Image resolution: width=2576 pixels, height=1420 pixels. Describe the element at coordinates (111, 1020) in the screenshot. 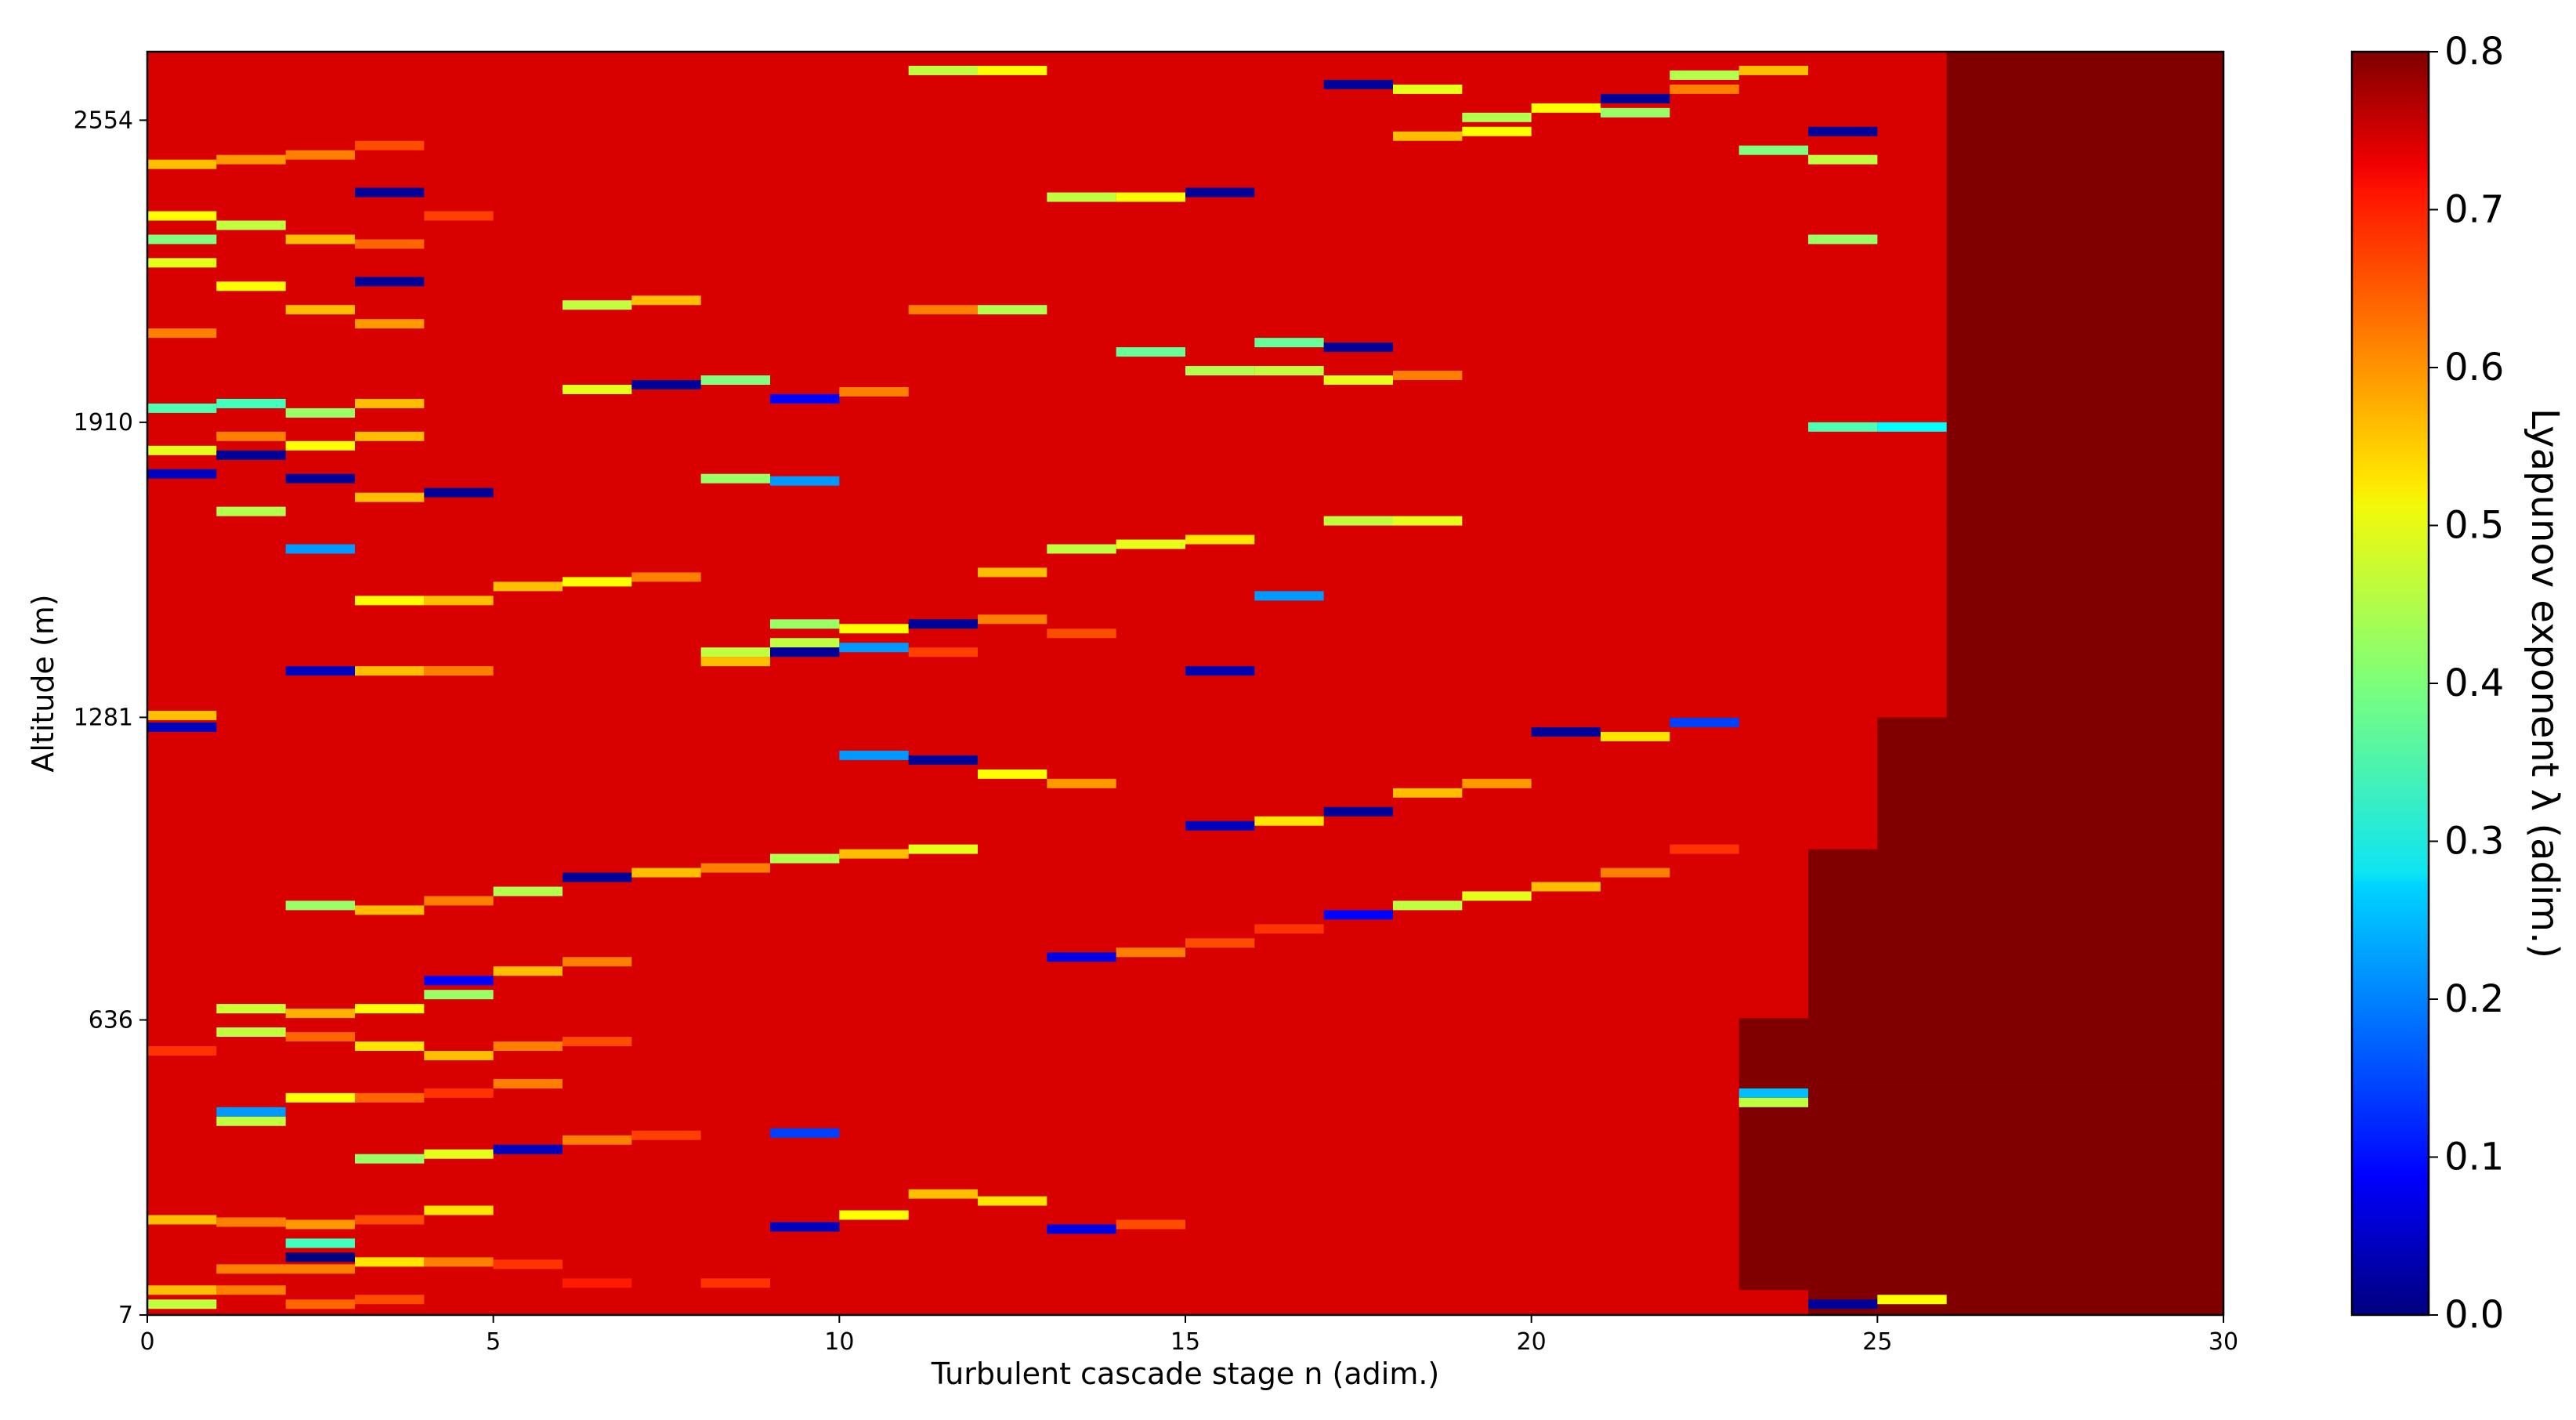

I see `y-tick-label: 636` at that location.